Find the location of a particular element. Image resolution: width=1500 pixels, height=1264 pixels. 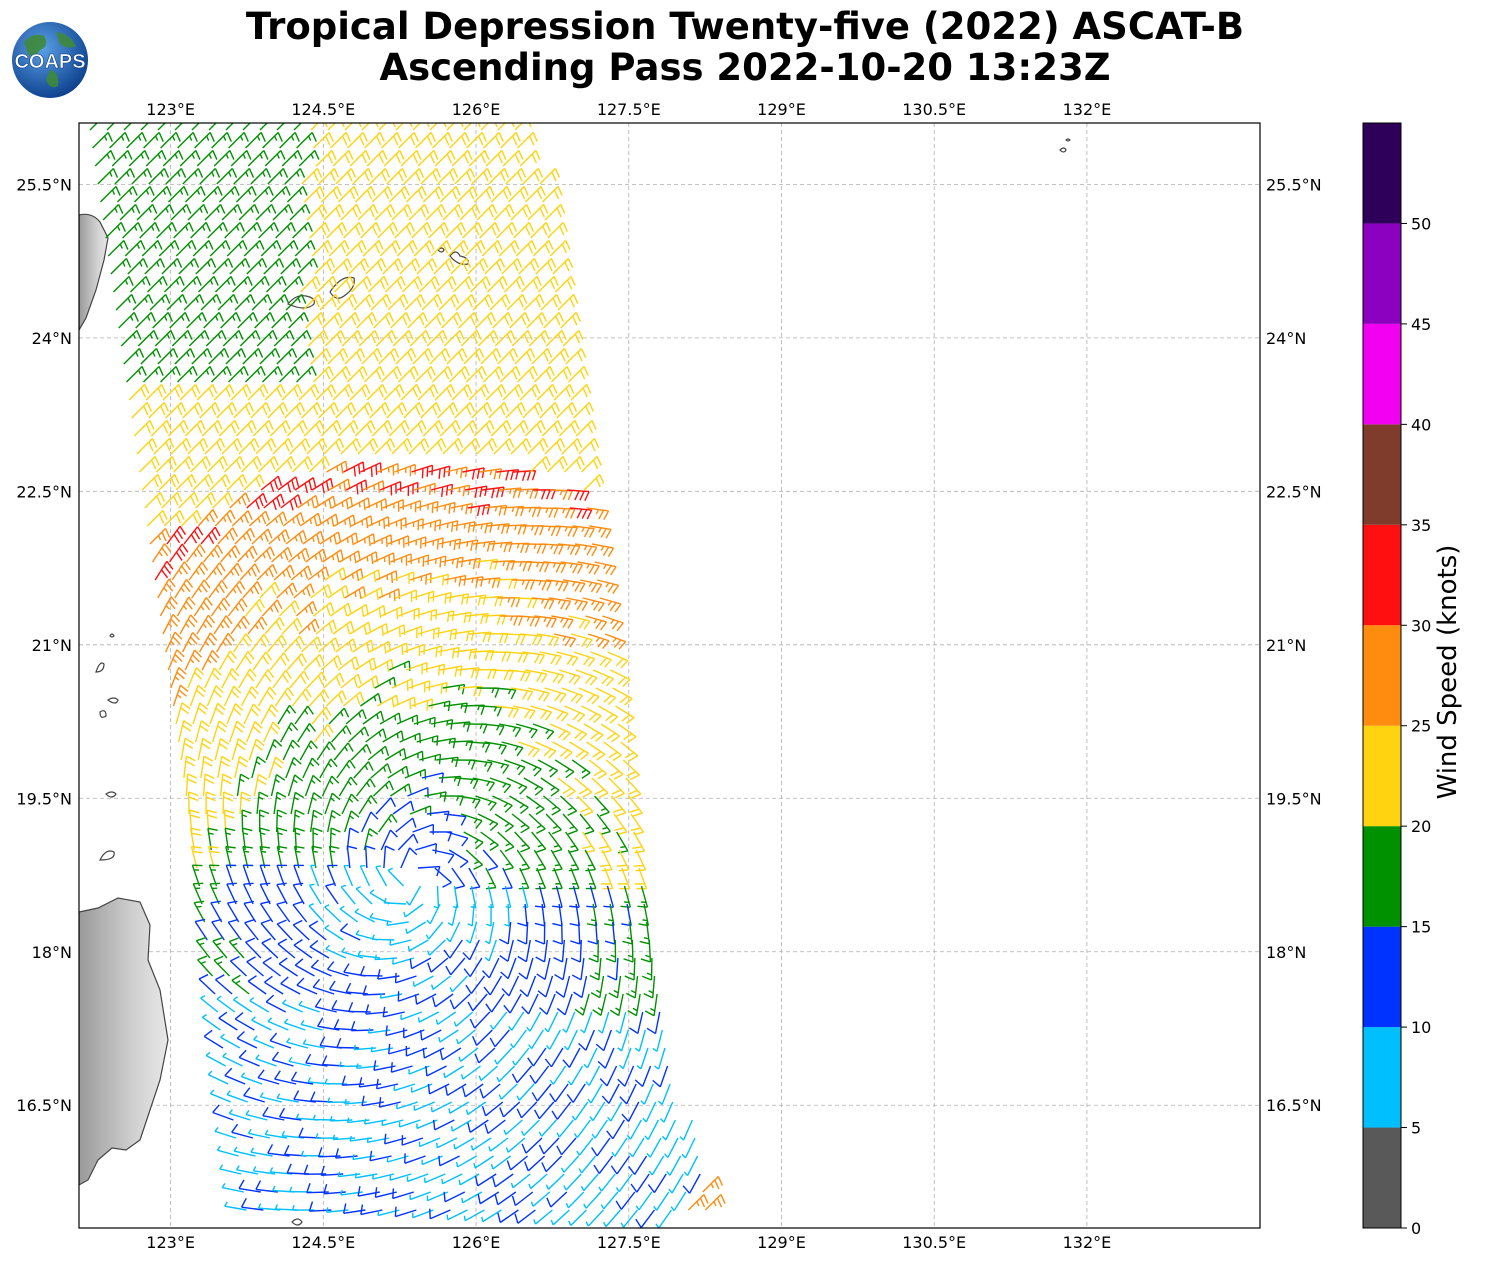

colorbar-bins is located at coordinates (1382, 675).